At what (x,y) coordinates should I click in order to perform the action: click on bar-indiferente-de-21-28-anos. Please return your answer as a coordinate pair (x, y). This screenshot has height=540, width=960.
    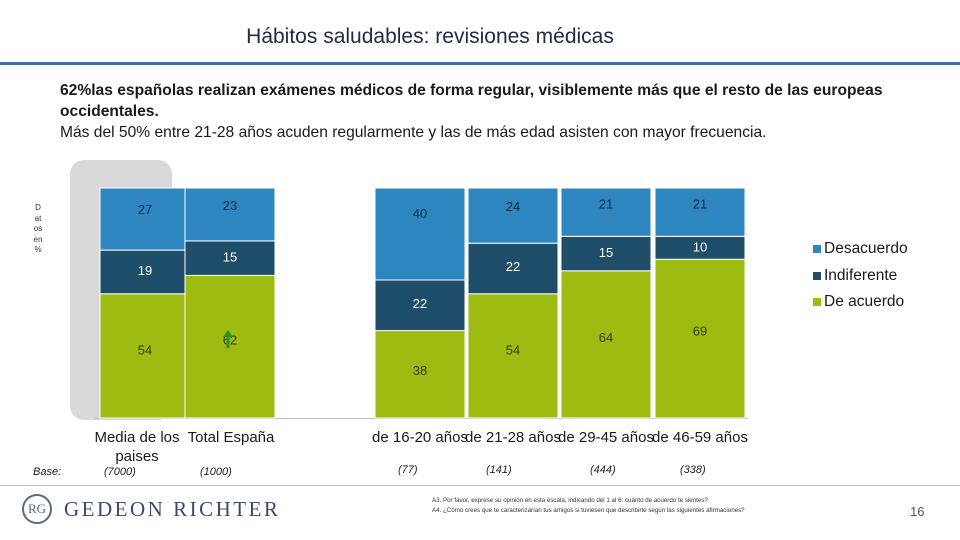
    Looking at the image, I should click on (513, 268).